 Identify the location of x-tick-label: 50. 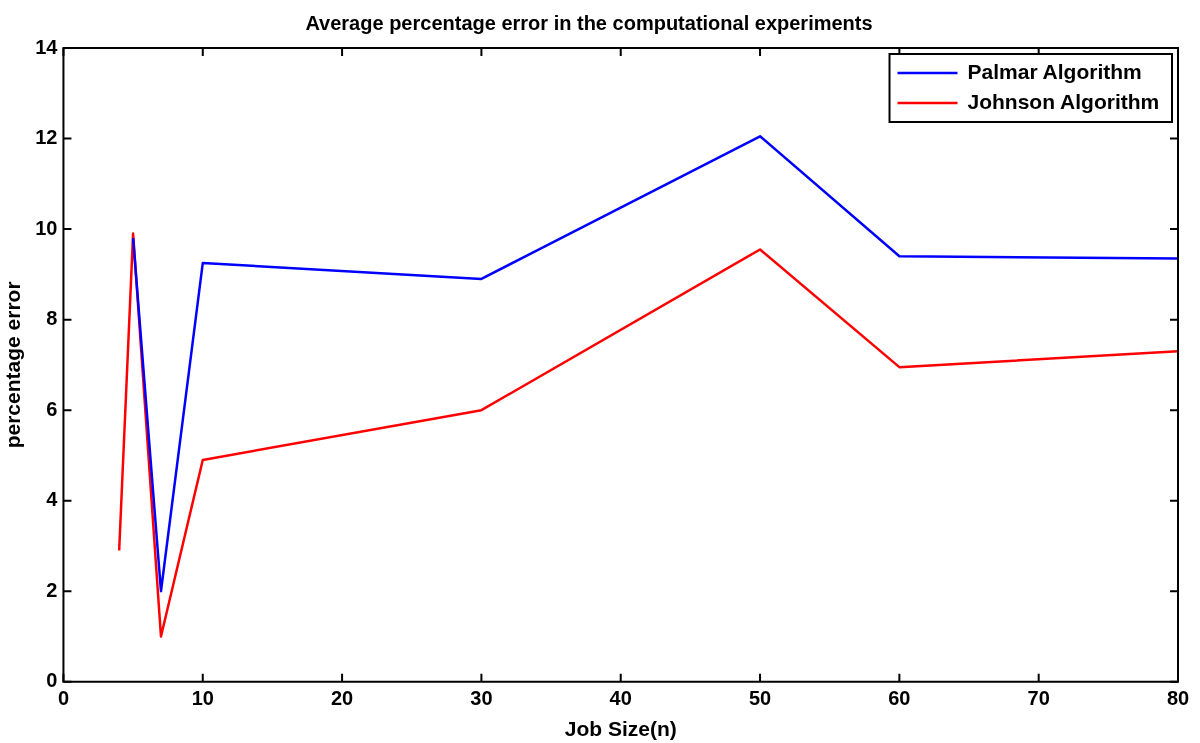
(760, 698).